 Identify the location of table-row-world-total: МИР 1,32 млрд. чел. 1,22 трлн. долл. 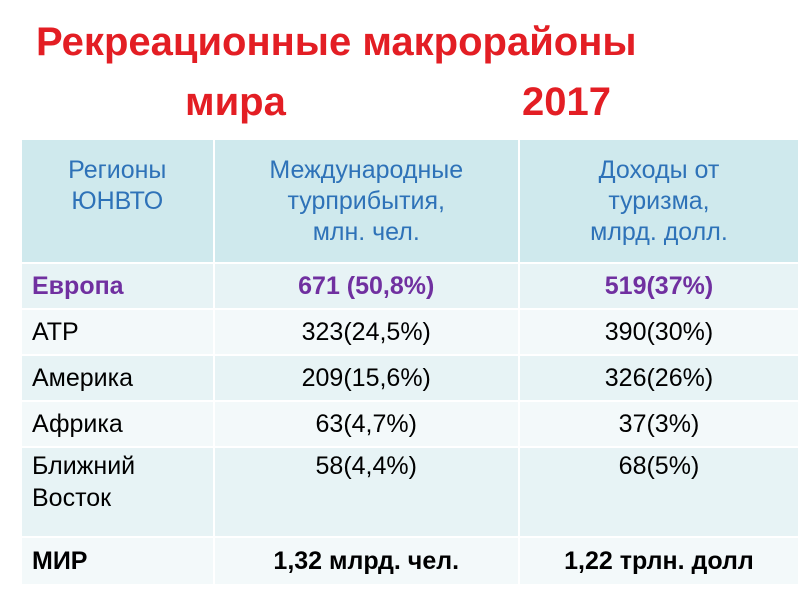
(410, 561).